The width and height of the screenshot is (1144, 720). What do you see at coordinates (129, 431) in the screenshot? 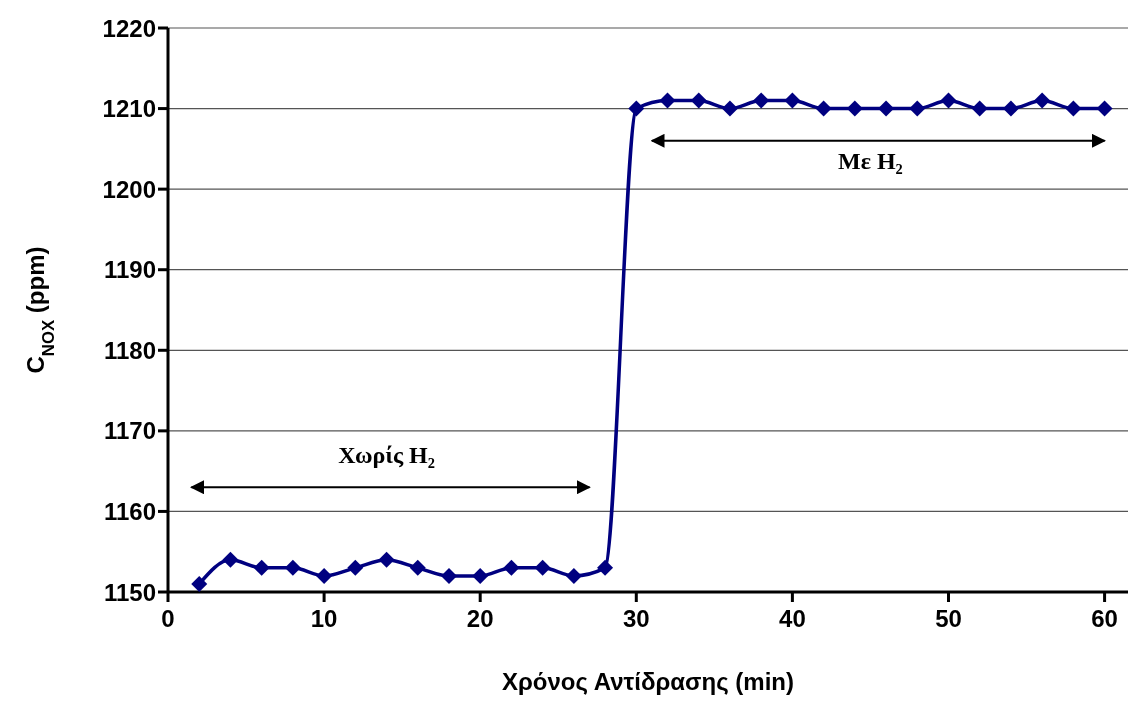
I see `y-tick-label: 1170` at bounding box center [129, 431].